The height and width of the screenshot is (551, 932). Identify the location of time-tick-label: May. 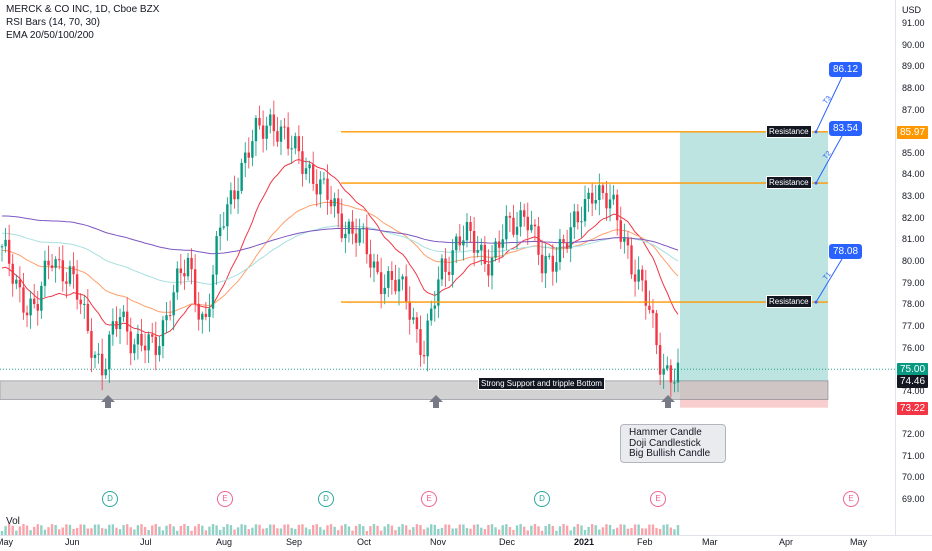
(7, 542).